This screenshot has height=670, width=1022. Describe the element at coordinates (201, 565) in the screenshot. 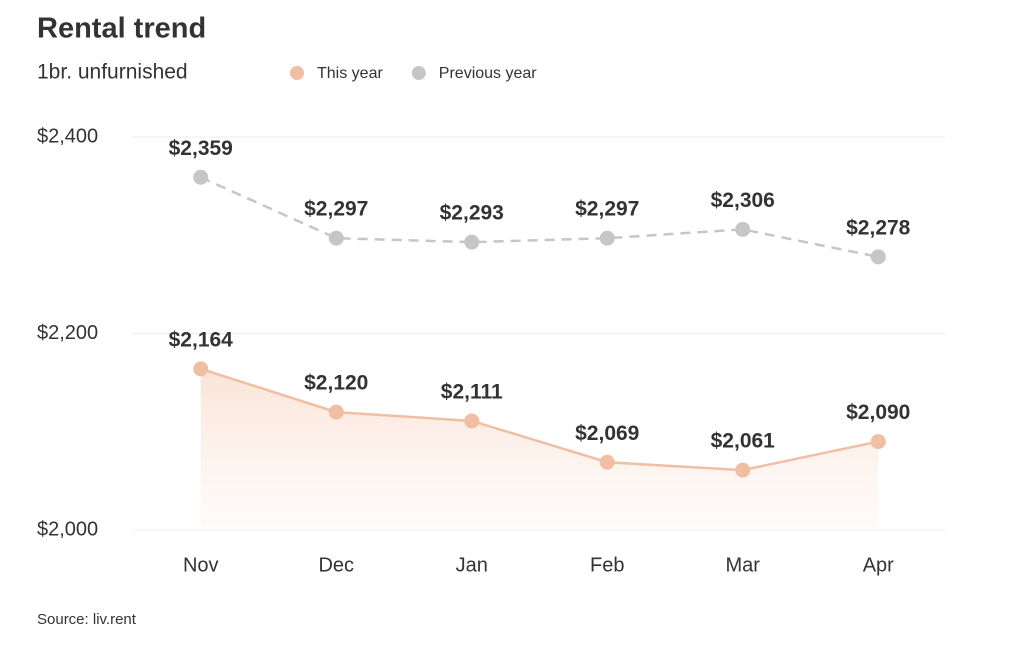

I see `x-tick-label: Nov` at that location.